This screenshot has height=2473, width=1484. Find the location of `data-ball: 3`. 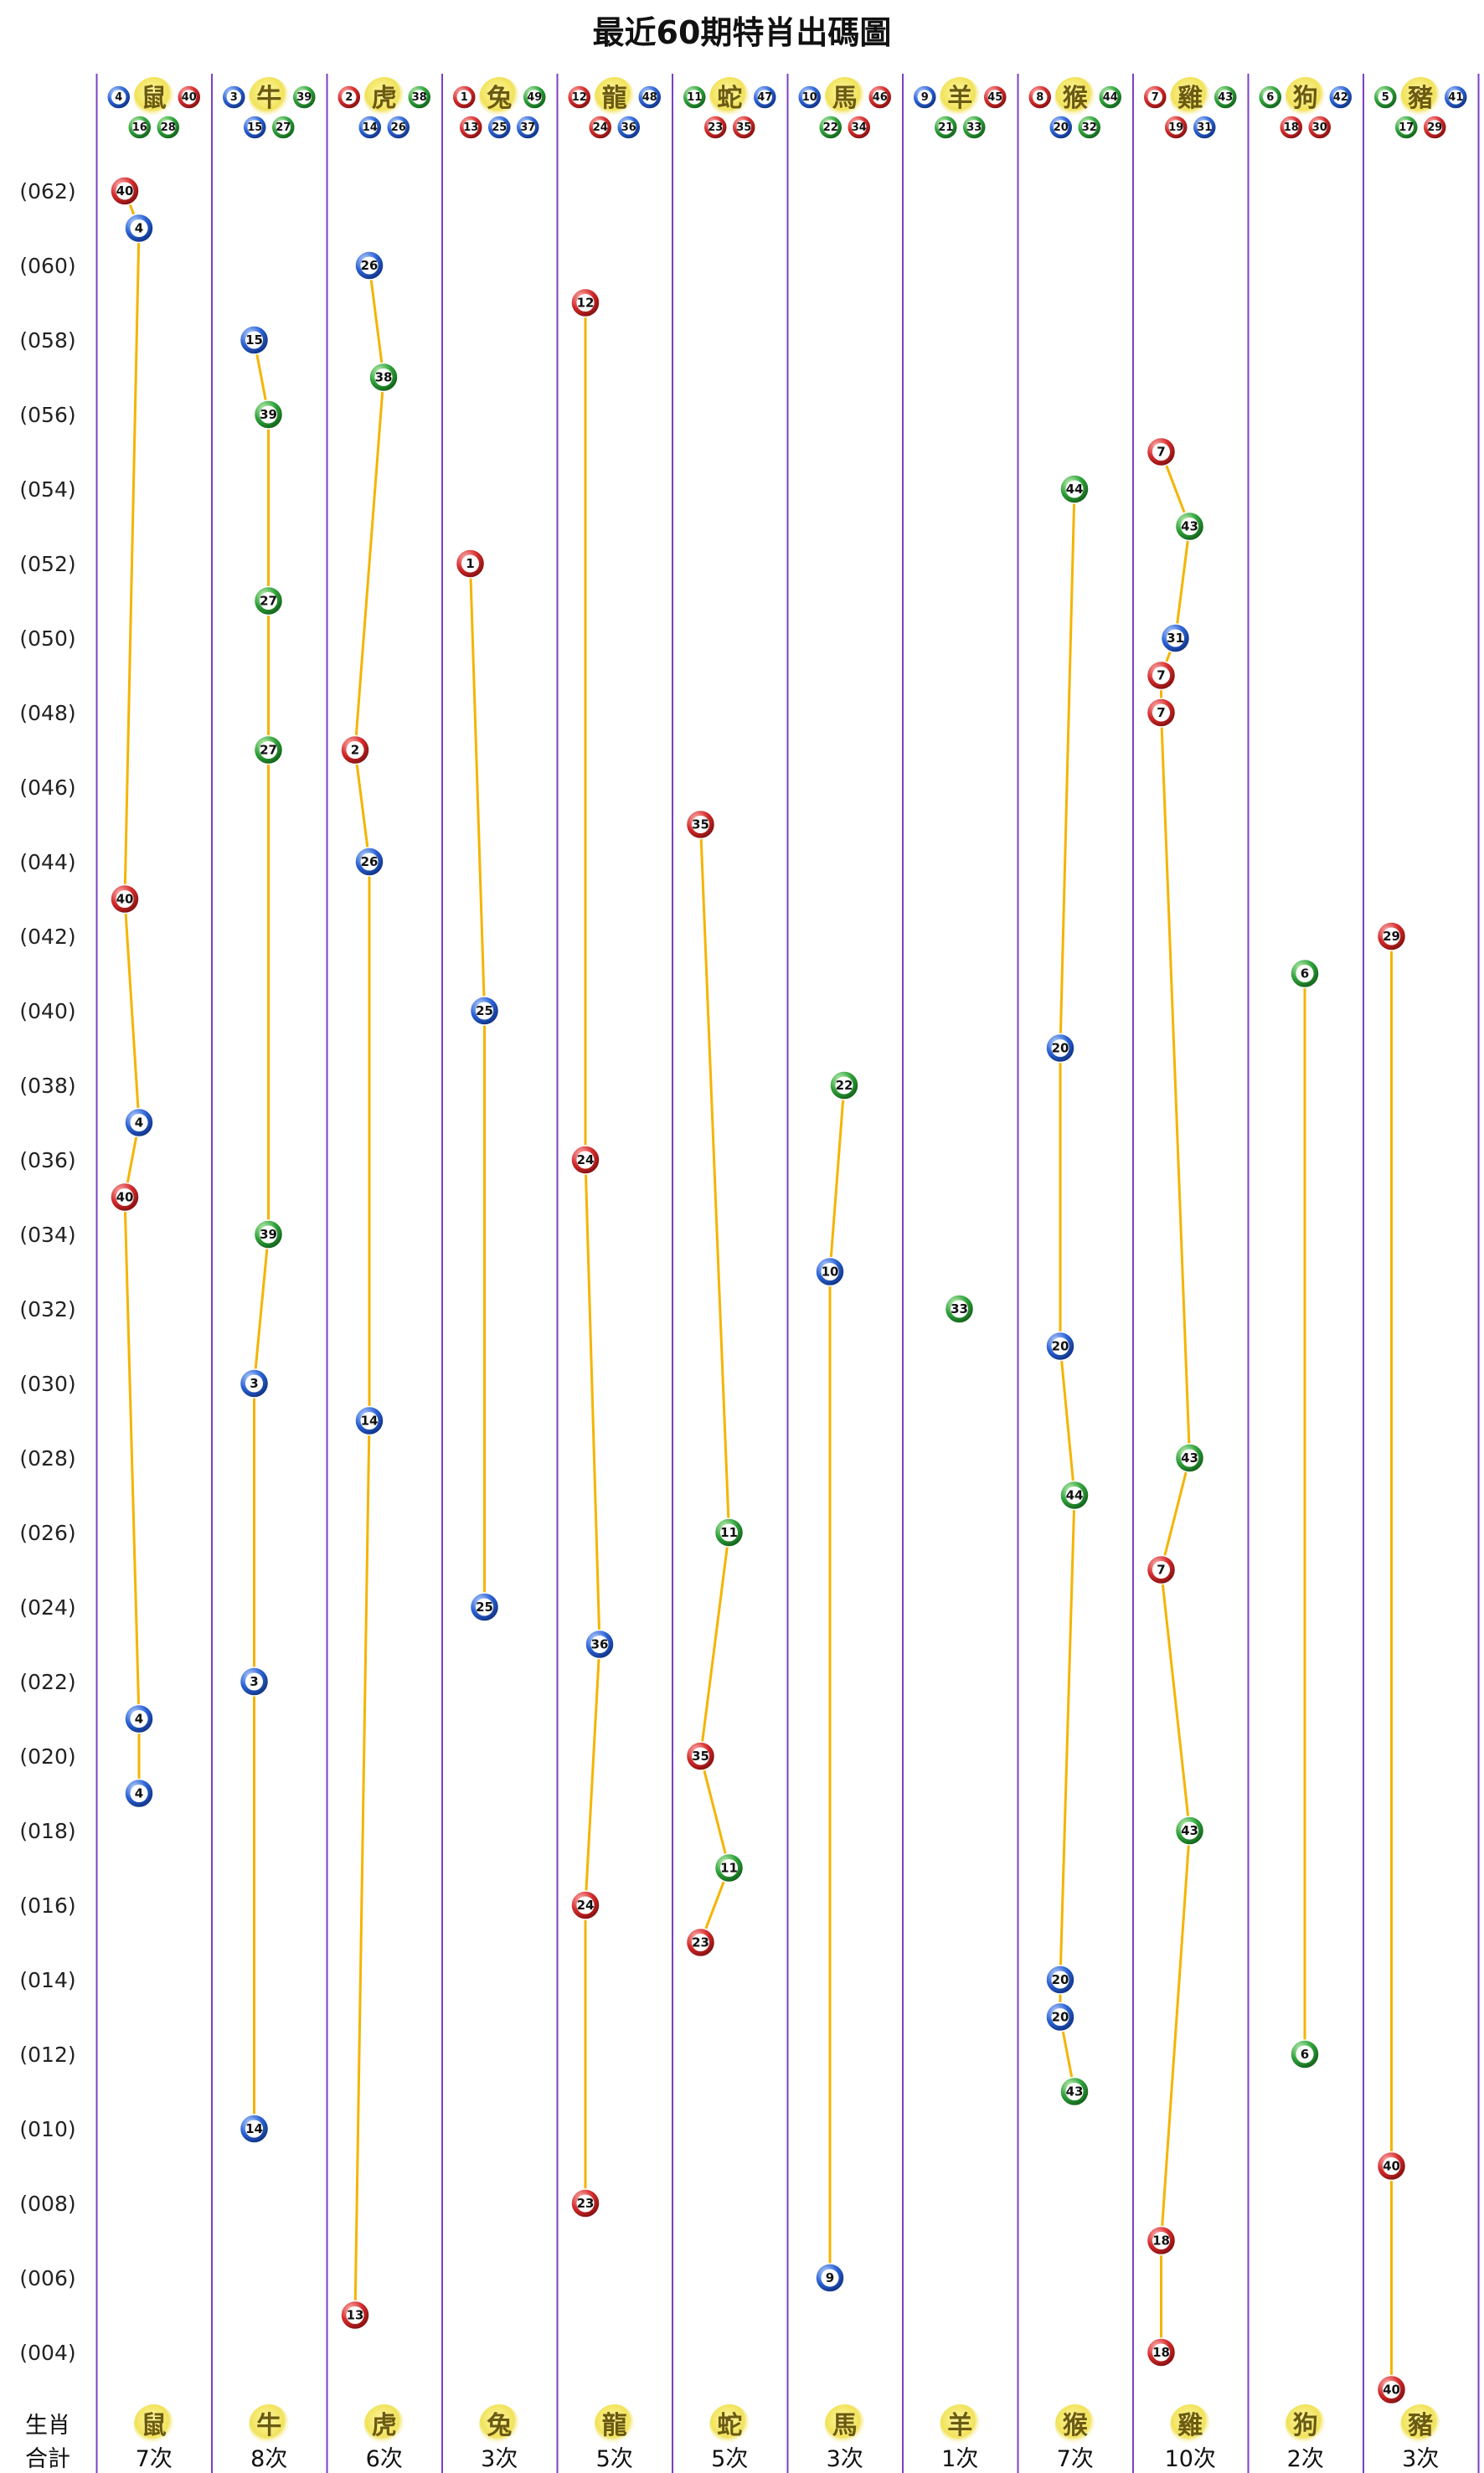

data-ball: 3 is located at coordinates (254, 1682).